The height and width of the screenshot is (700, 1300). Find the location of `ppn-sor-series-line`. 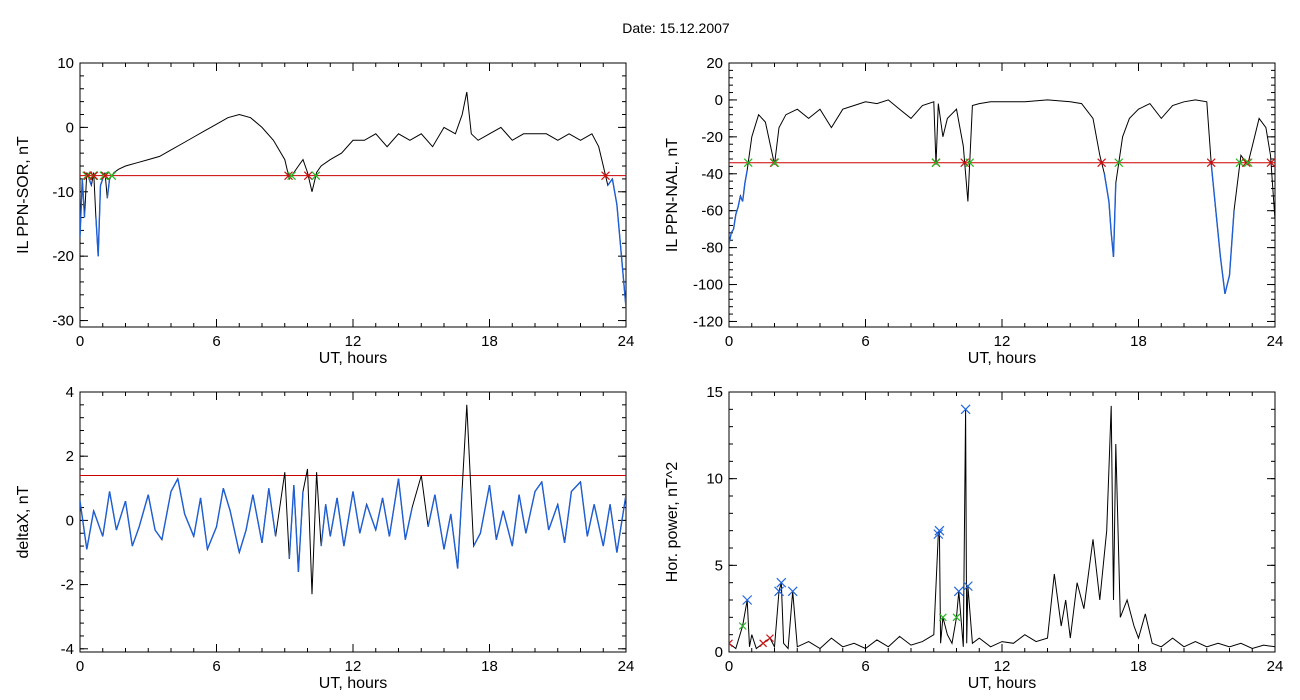

ppn-sor-series-line is located at coordinates (353, 199).